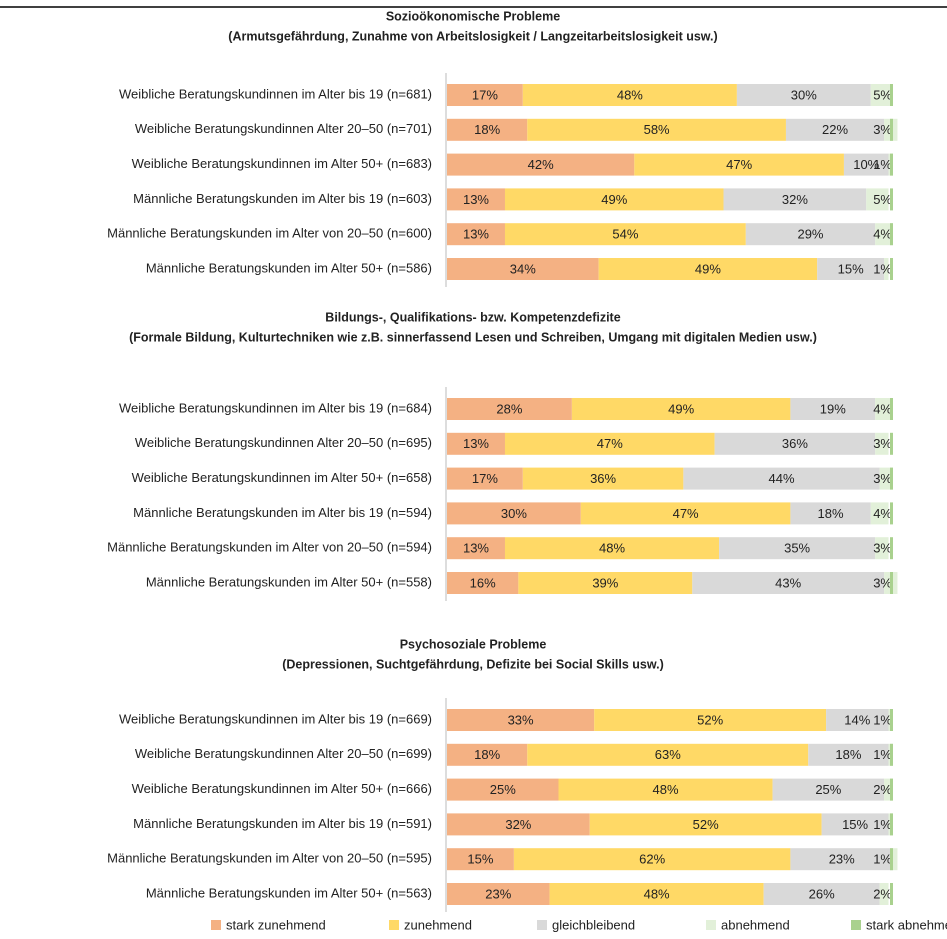 This screenshot has height=939, width=947. I want to click on value-label: 26%, so click(822, 893).